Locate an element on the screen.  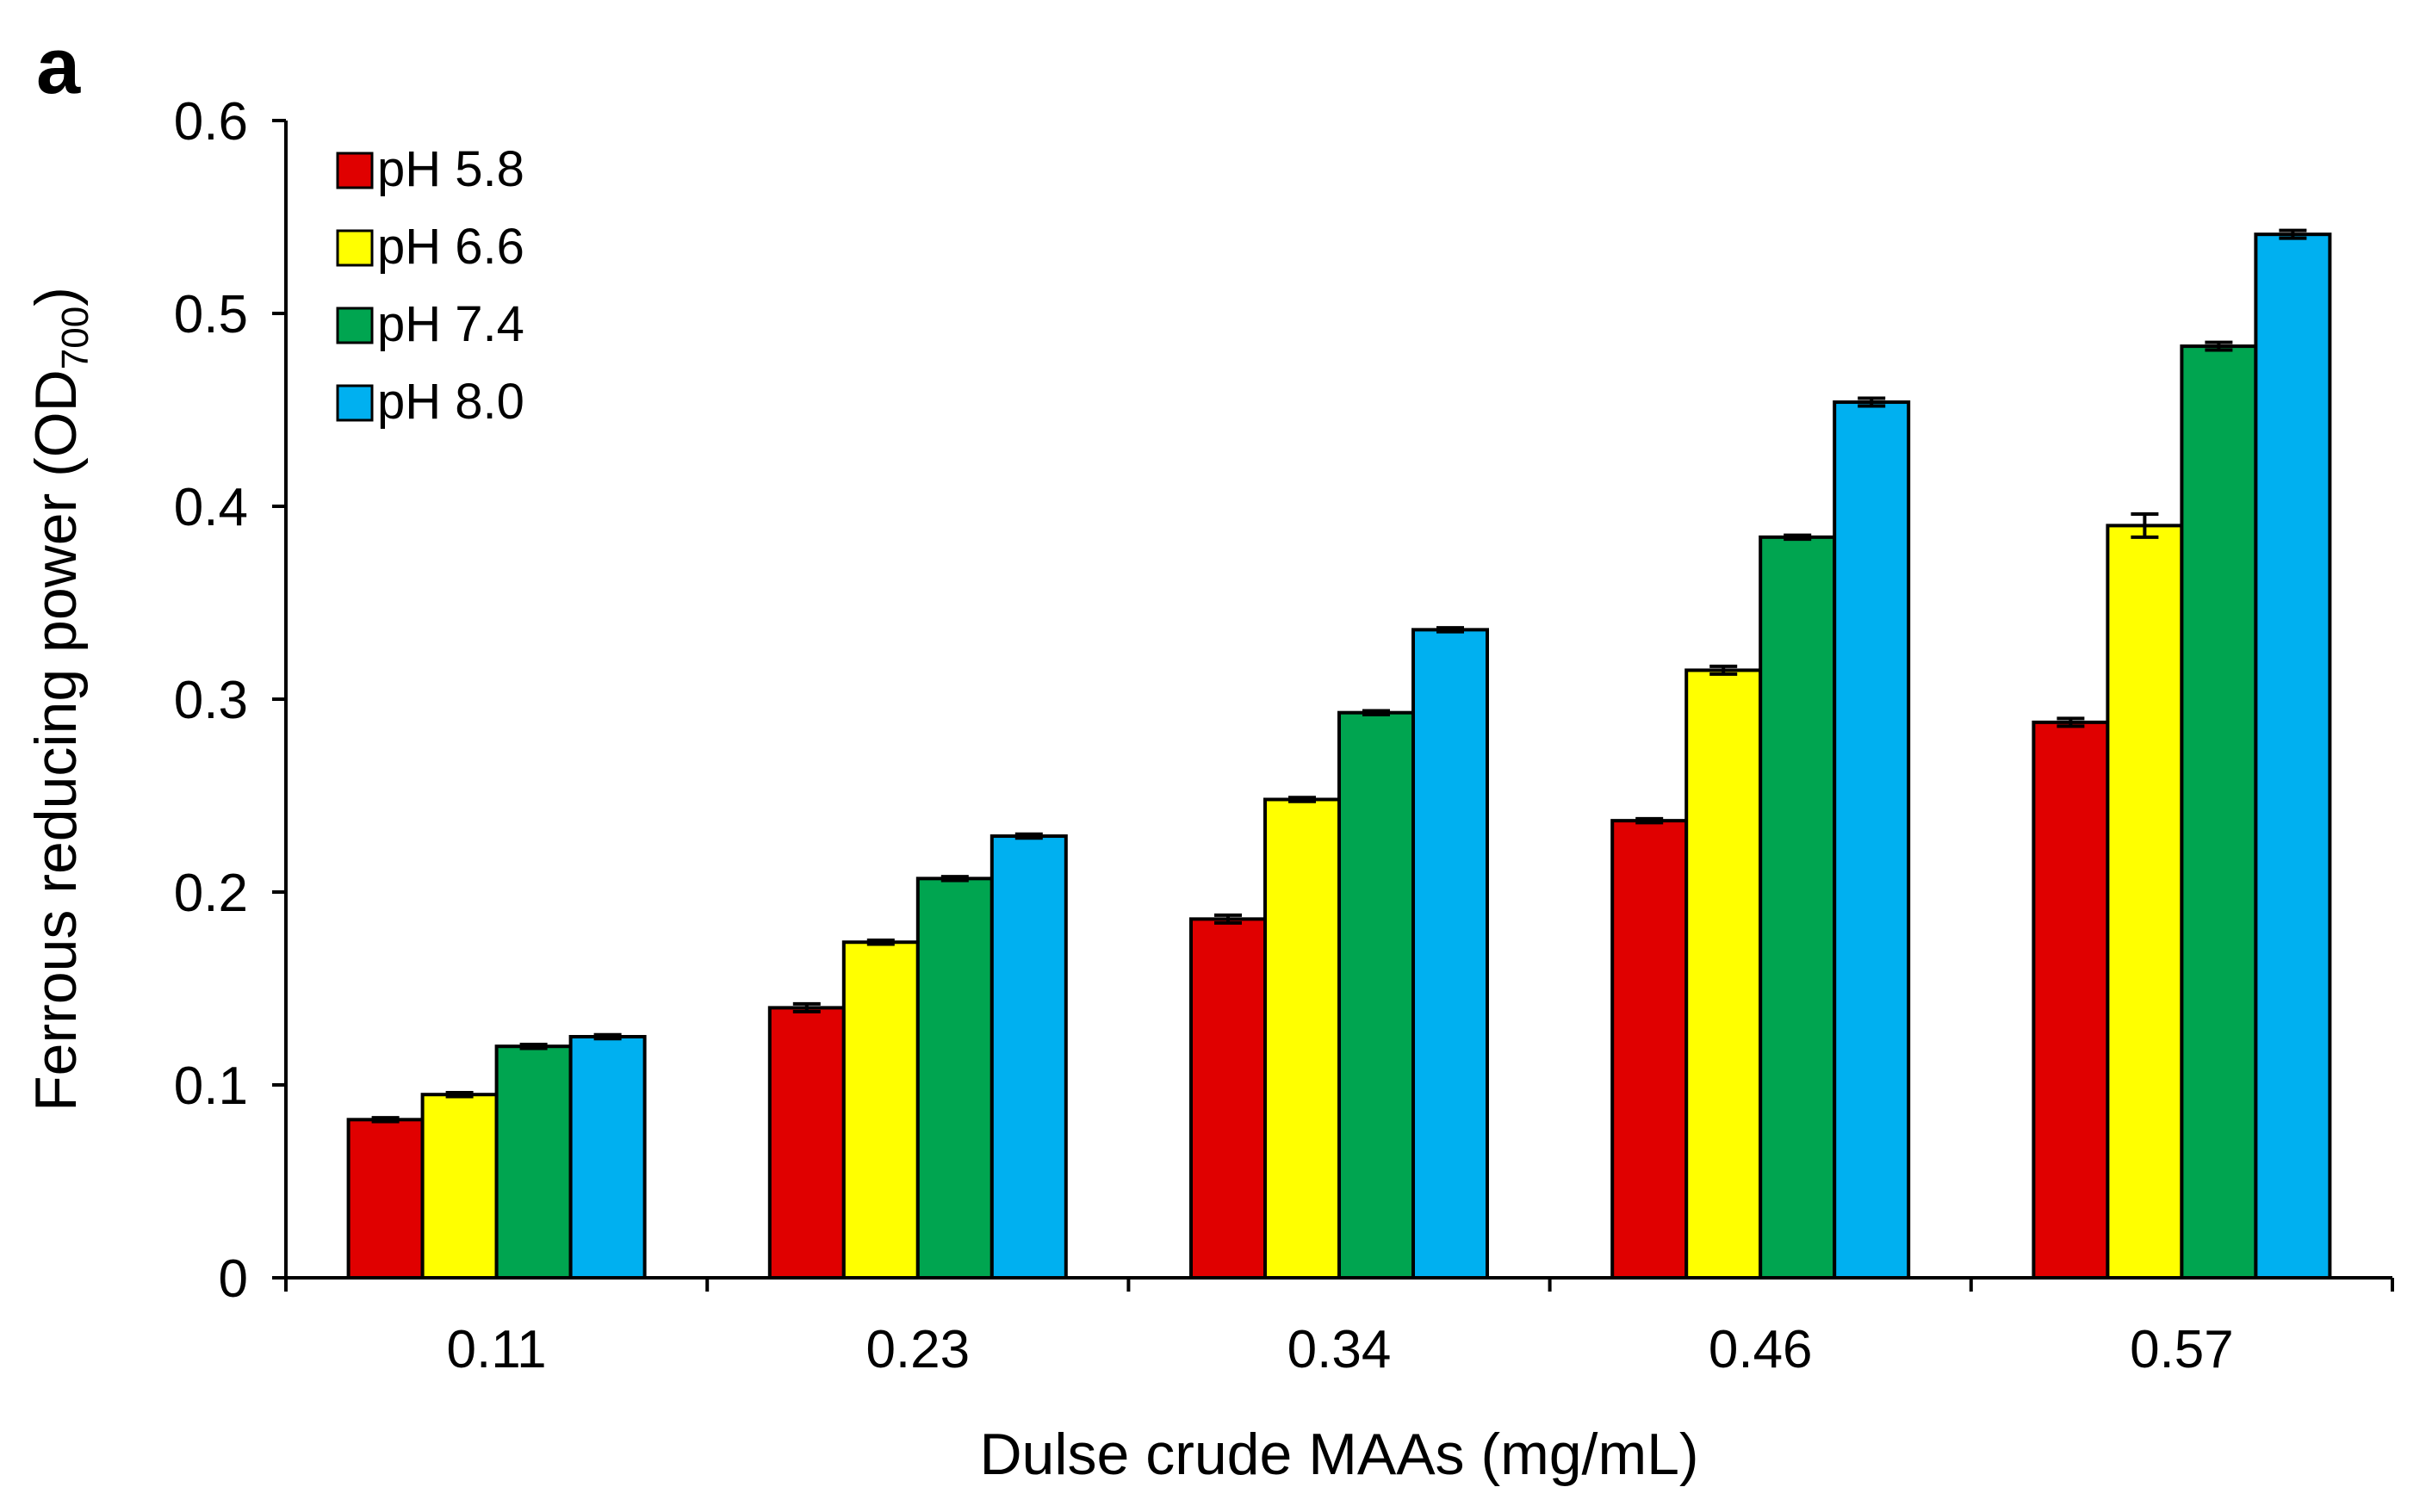
y-tick-label: 0.2 is located at coordinates (211, 893).